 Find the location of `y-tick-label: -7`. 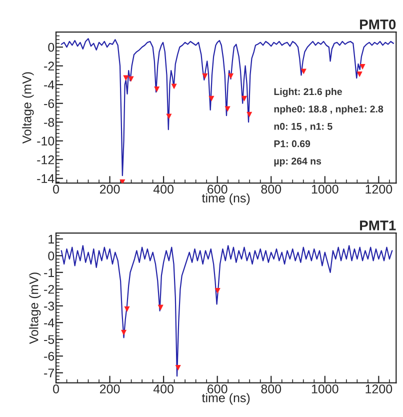

y-tick-label: -7 is located at coordinates (49, 373).